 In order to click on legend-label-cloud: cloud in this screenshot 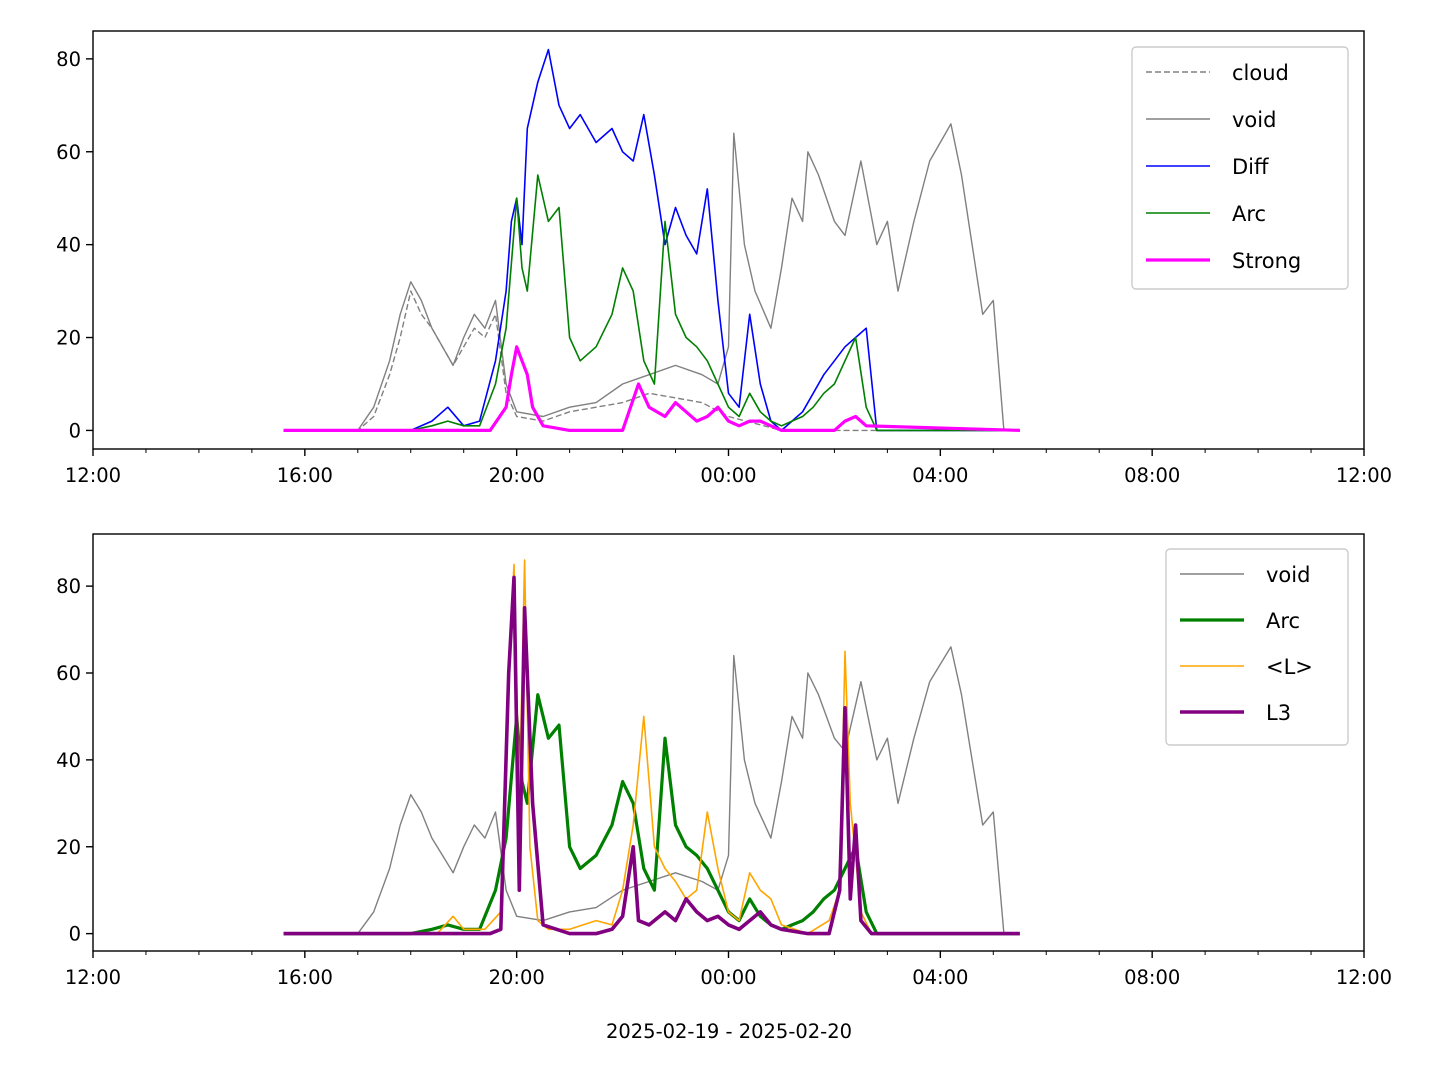, I will do `click(1260, 73)`.